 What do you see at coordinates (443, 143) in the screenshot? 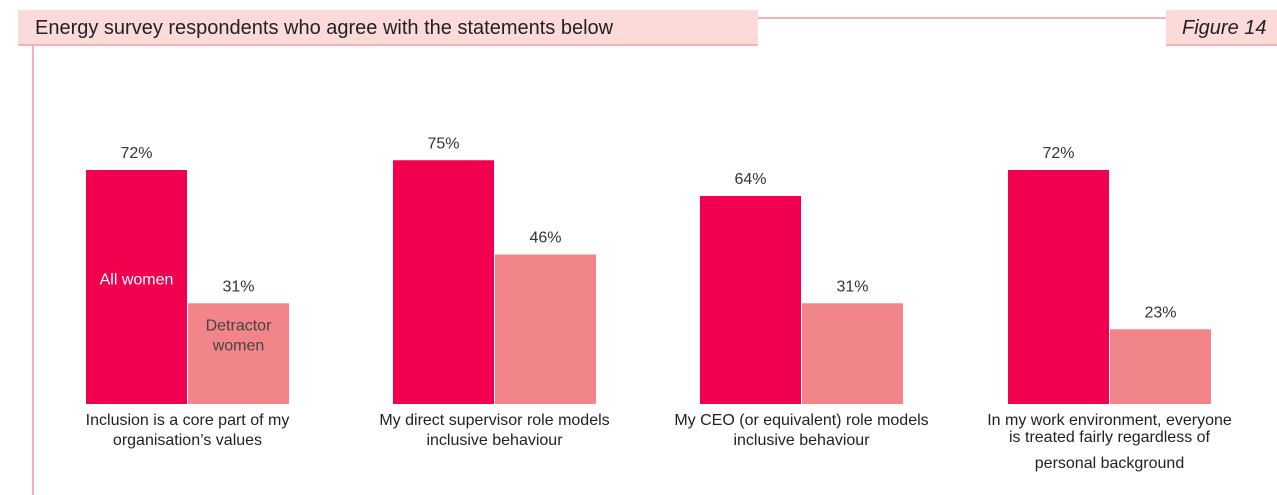
I see `value-label-all-women-2: 75%` at bounding box center [443, 143].